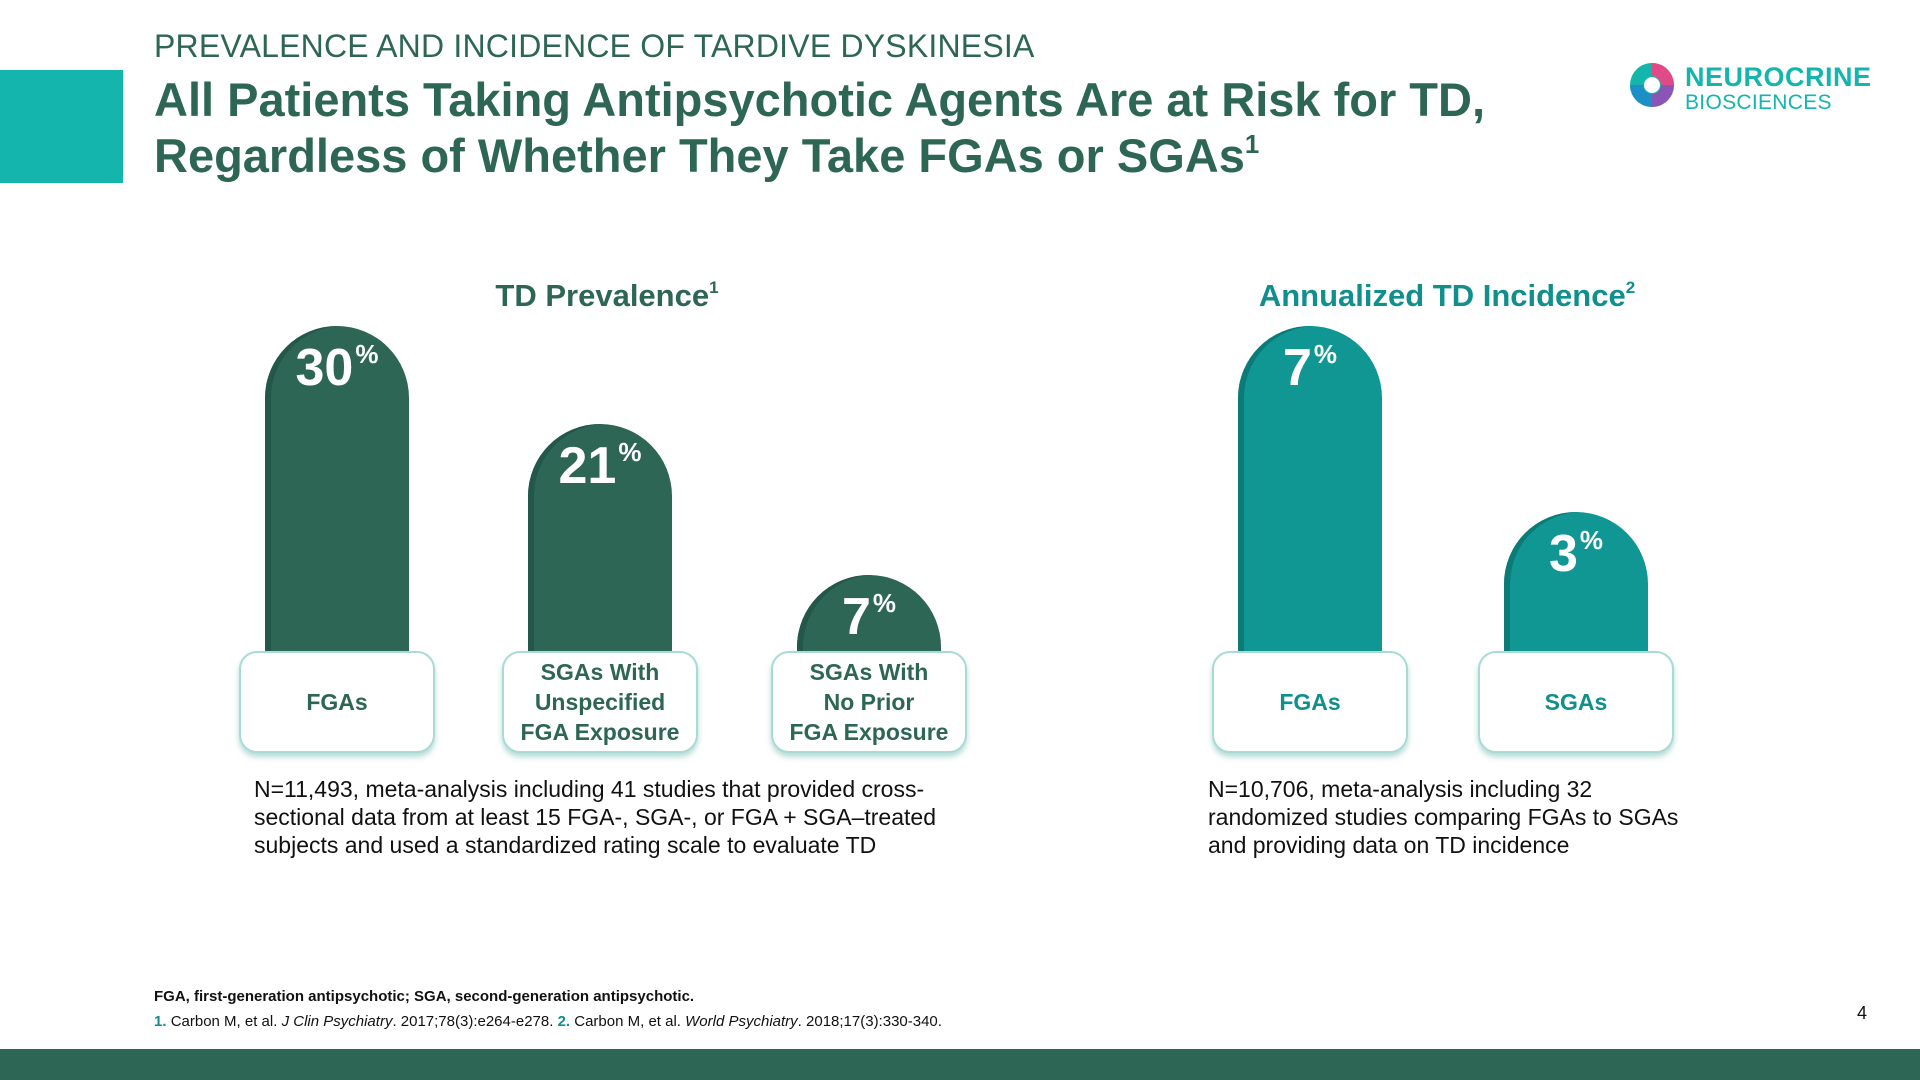 The width and height of the screenshot is (1920, 1080). What do you see at coordinates (600, 465) in the screenshot?
I see `left-value-label-sgas-unspecified-fga: 21%` at bounding box center [600, 465].